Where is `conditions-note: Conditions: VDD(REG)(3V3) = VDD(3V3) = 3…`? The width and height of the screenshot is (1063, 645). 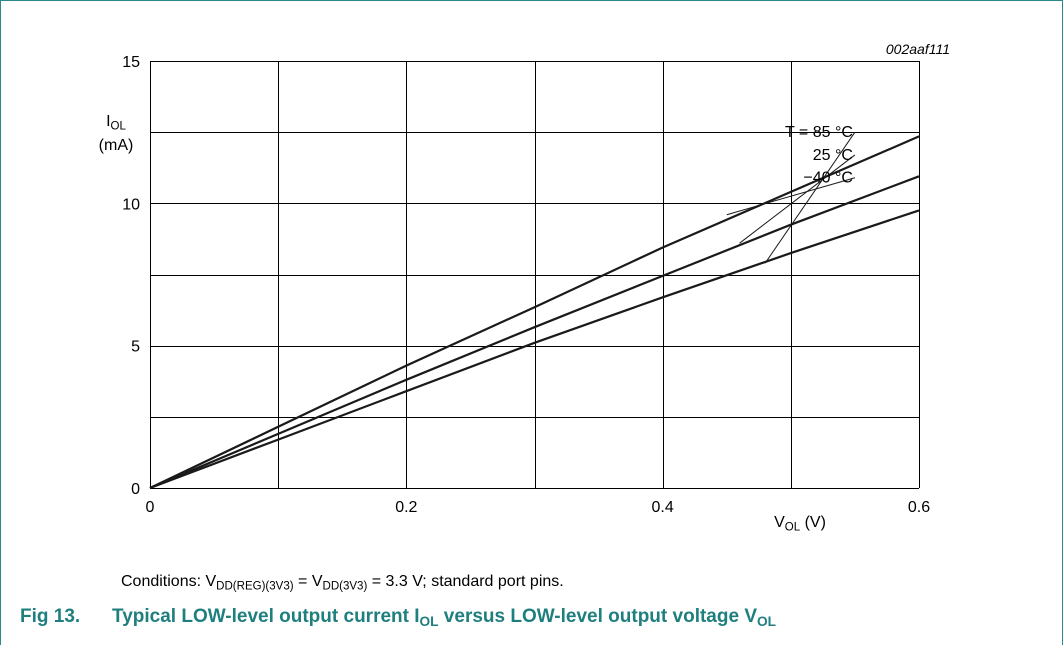
conditions-note: Conditions: VDD(REG)(3V3) = VDD(3V3) = 3… is located at coordinates (342, 582).